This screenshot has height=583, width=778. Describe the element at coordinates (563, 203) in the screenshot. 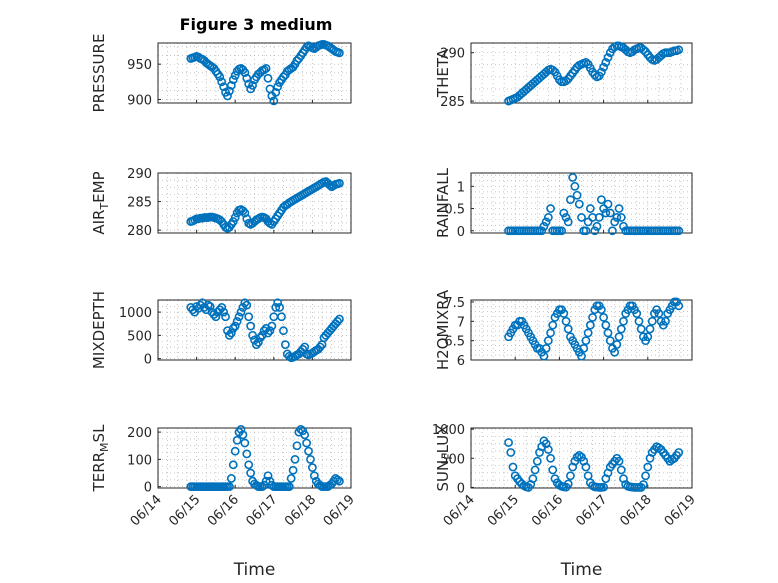

I see `subplot-4: 0 0.5 1 RAINFALL` at that location.